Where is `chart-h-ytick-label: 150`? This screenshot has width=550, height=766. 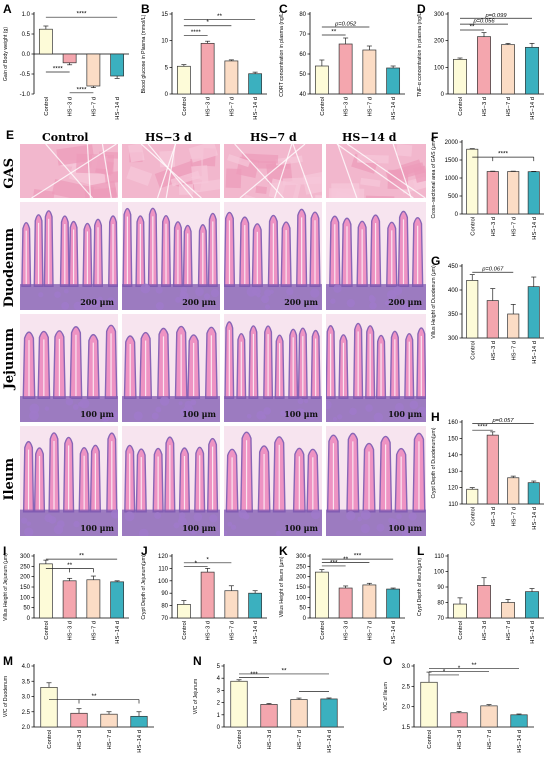
chart-h-ytick-label: 150 is located at coordinates (453, 439).